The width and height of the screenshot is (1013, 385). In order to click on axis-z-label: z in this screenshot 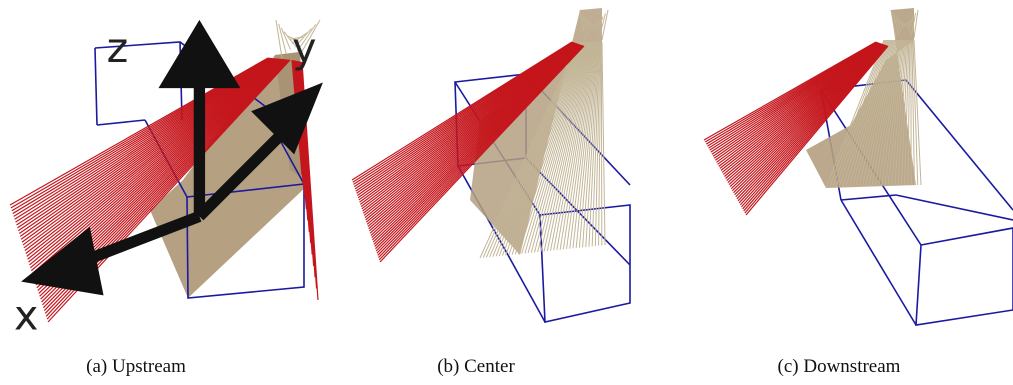, I will do `click(118, 48)`.